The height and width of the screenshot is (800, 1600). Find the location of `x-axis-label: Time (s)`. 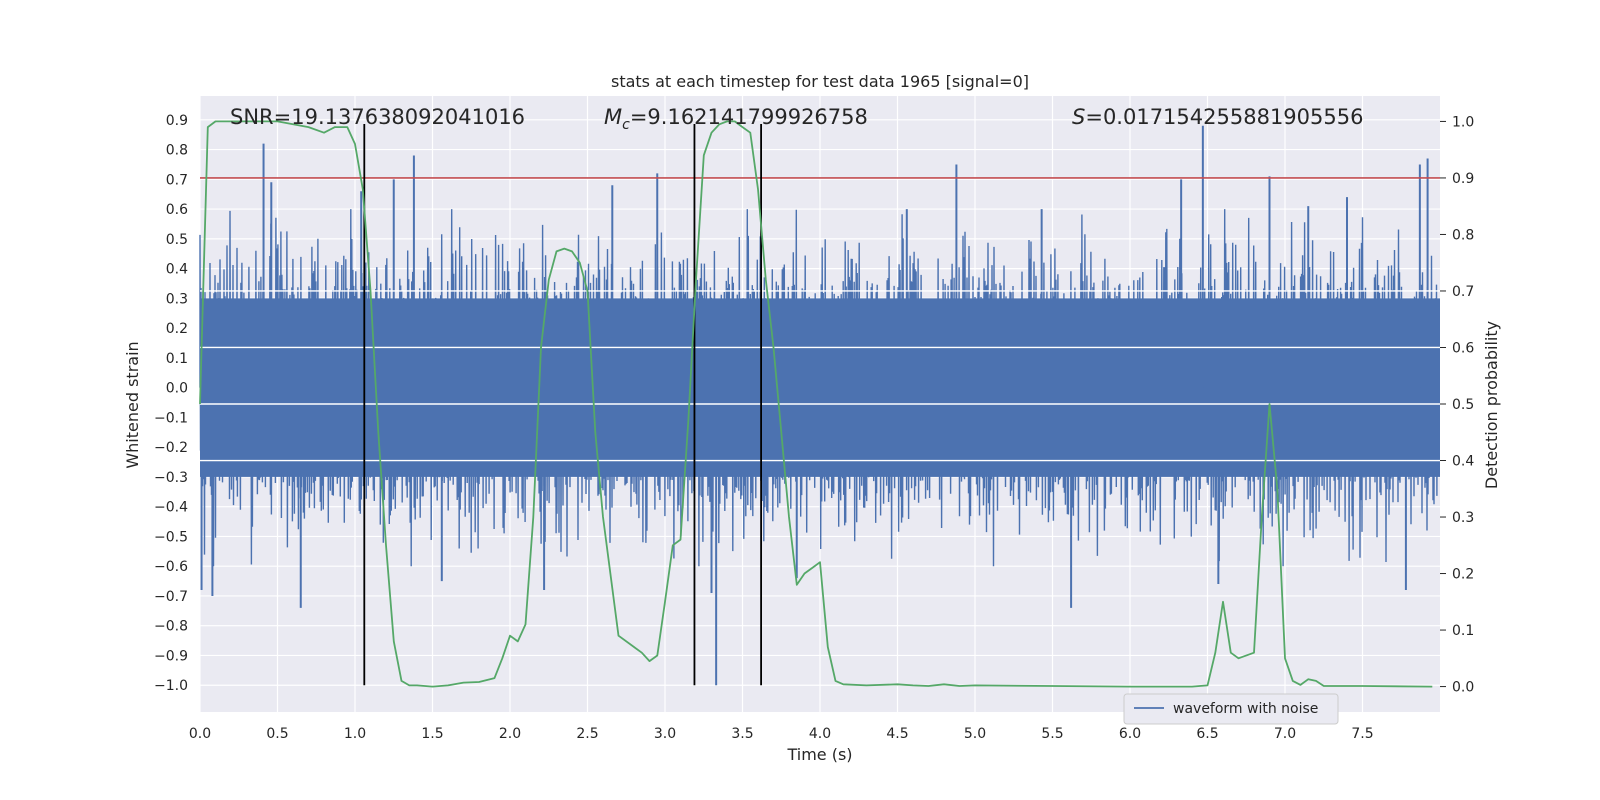

x-axis-label: Time (s) is located at coordinates (819, 754).